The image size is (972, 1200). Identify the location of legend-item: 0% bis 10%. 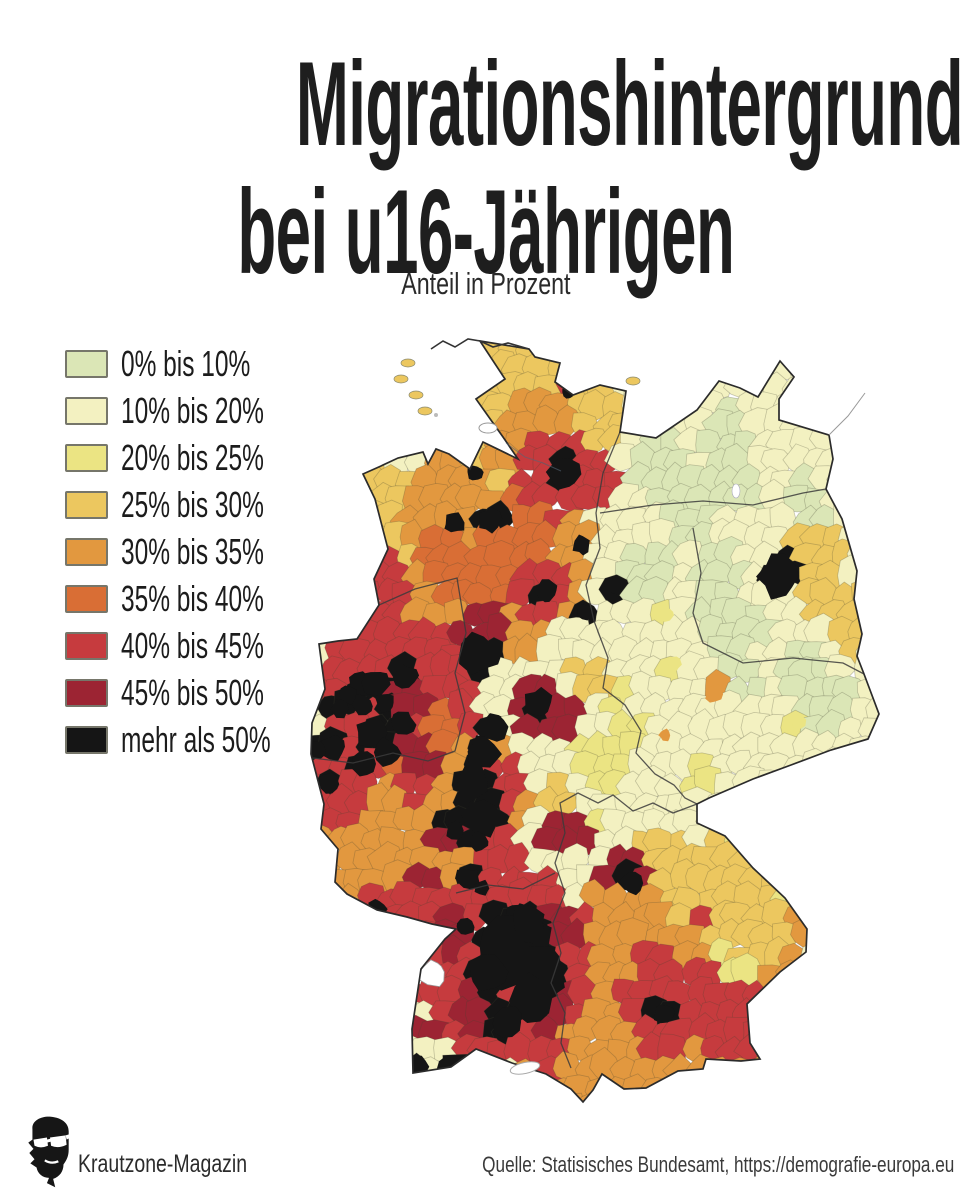
(203, 363).